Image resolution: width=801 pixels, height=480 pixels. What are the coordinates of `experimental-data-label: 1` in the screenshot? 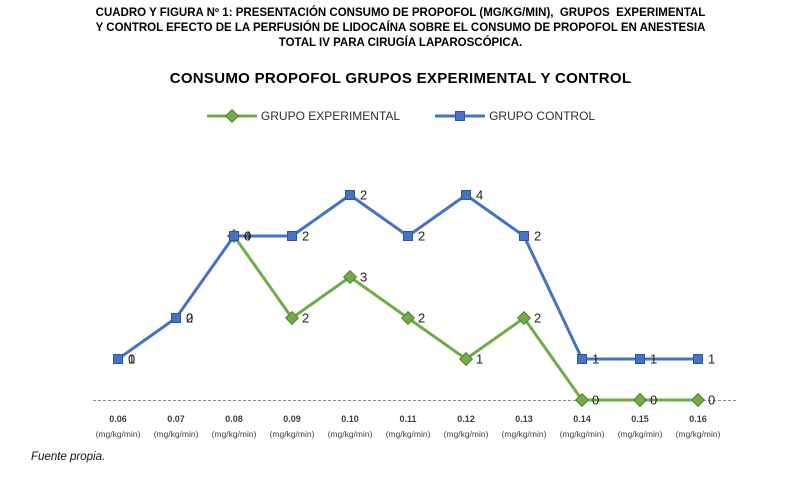 It's located at (479, 359).